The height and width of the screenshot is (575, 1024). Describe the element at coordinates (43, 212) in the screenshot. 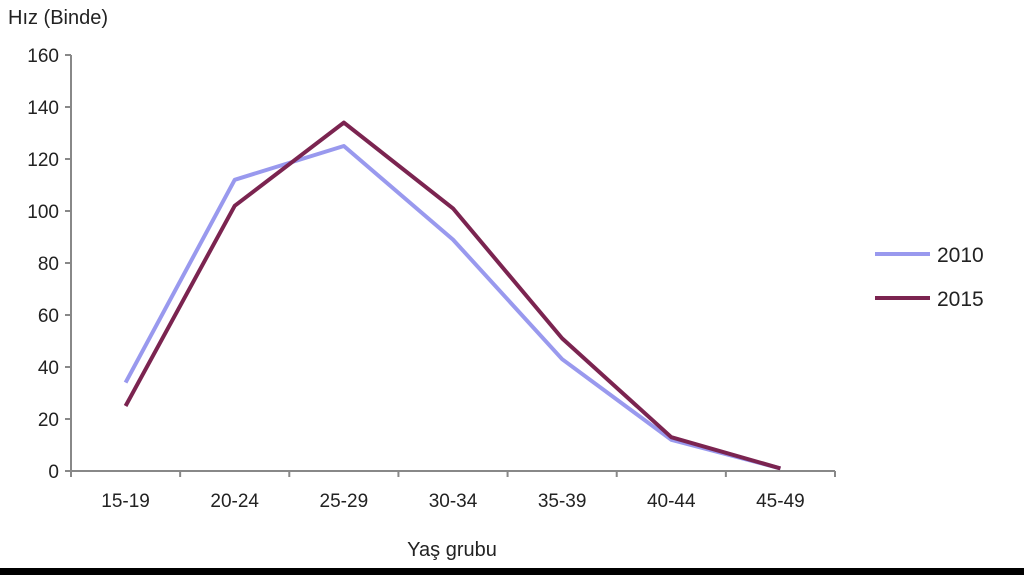

I see `y-tick-label: 100` at that location.